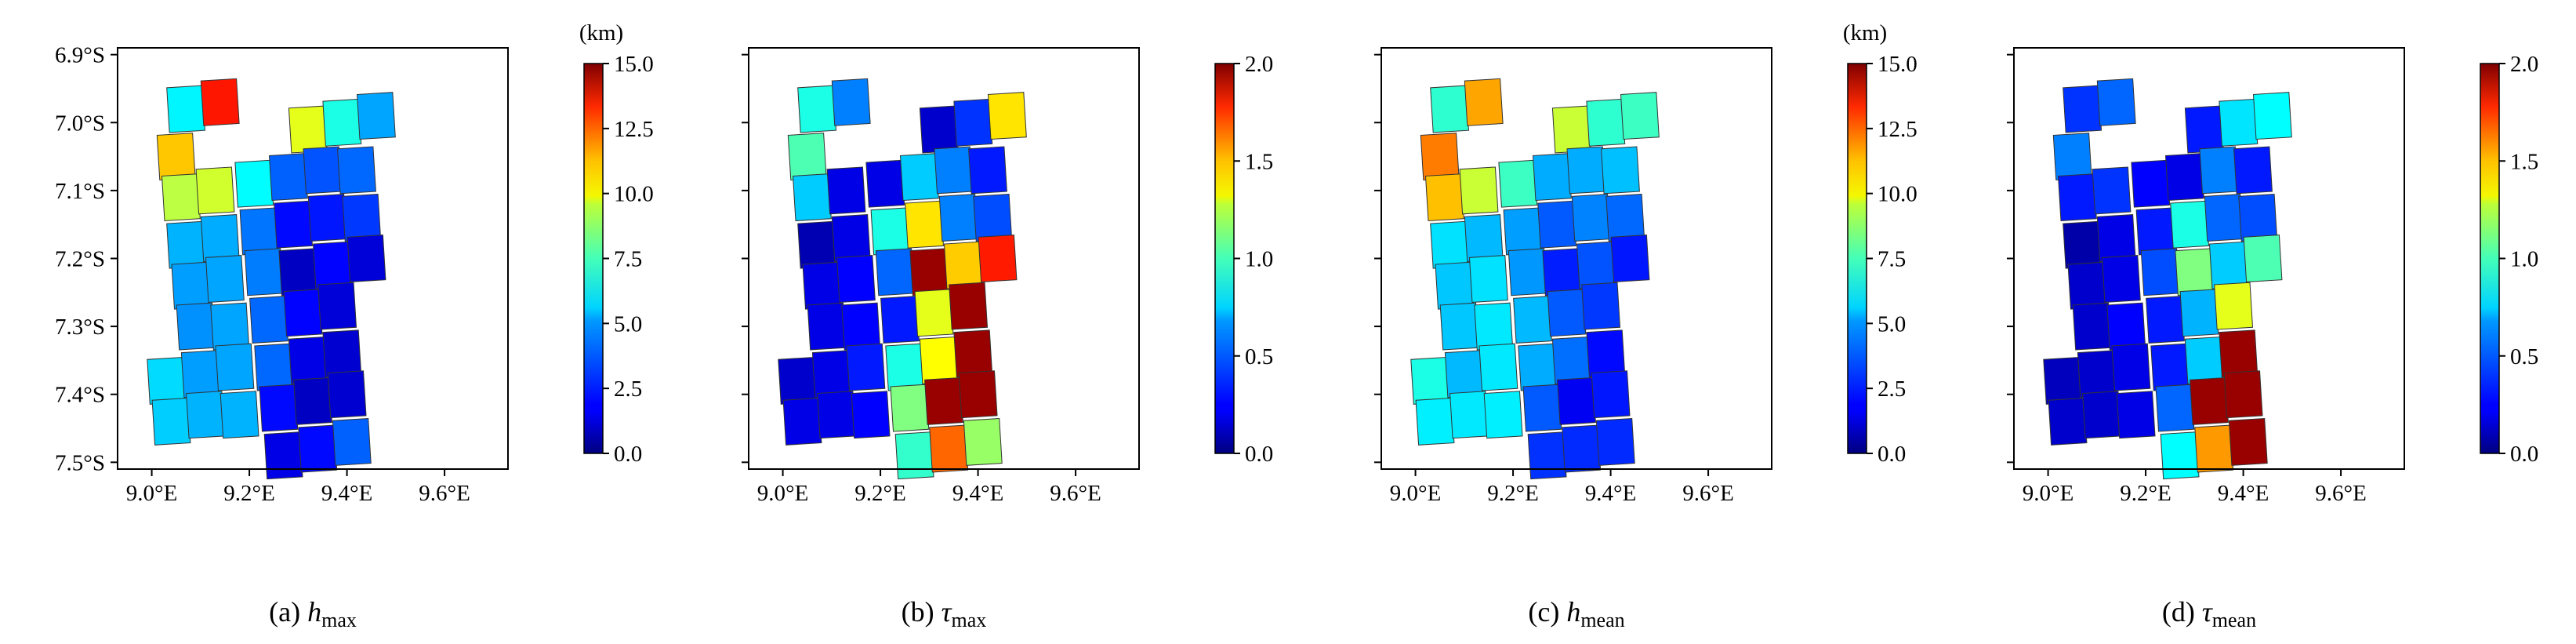  I want to click on caption-prefix-b: (b), so click(922, 612).